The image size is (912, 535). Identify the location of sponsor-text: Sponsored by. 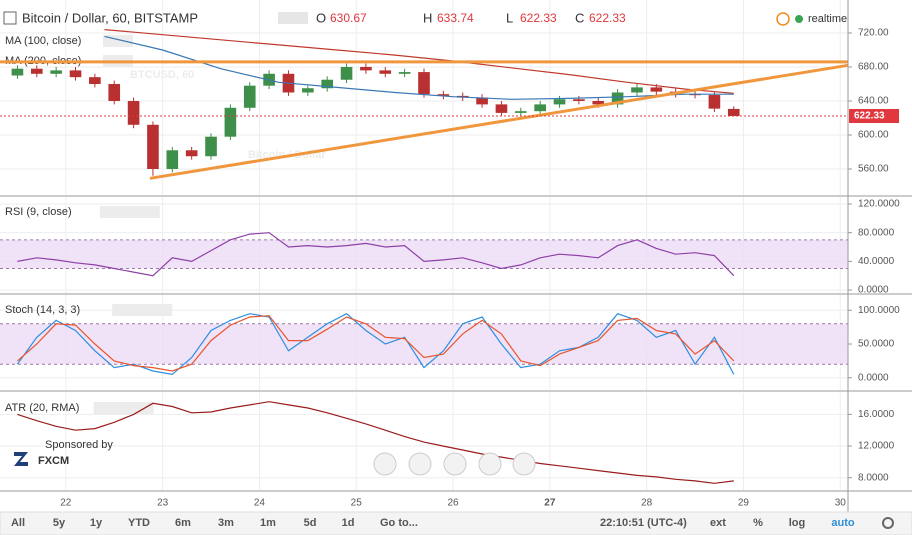
(79, 445).